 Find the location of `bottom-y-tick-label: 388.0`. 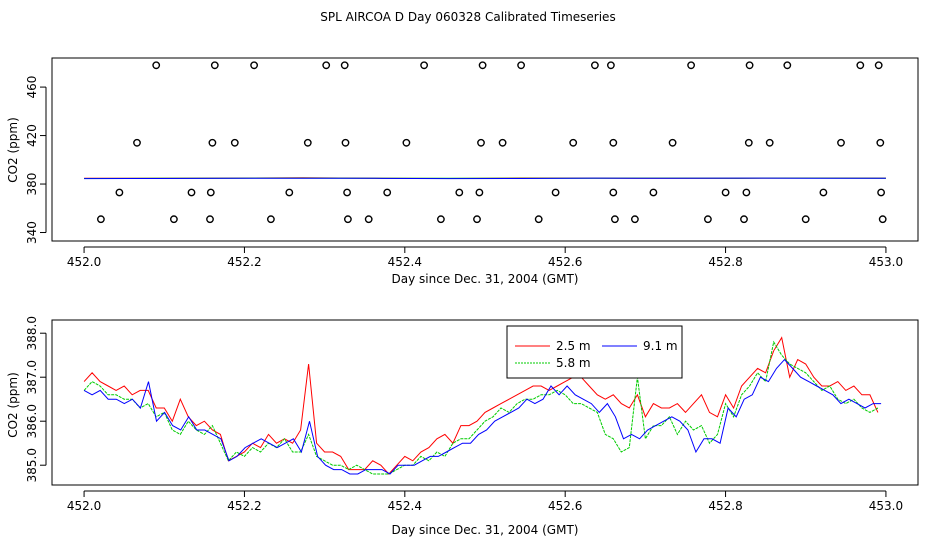

bottom-y-tick-label: 388.0 is located at coordinates (32, 333).